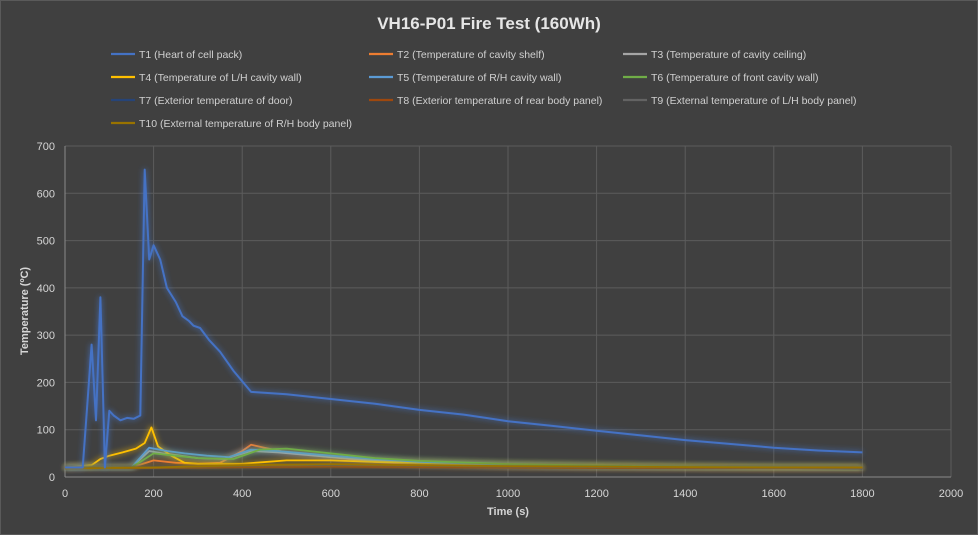 This screenshot has width=978, height=535. I want to click on x-tick-label: 1800, so click(862, 494).